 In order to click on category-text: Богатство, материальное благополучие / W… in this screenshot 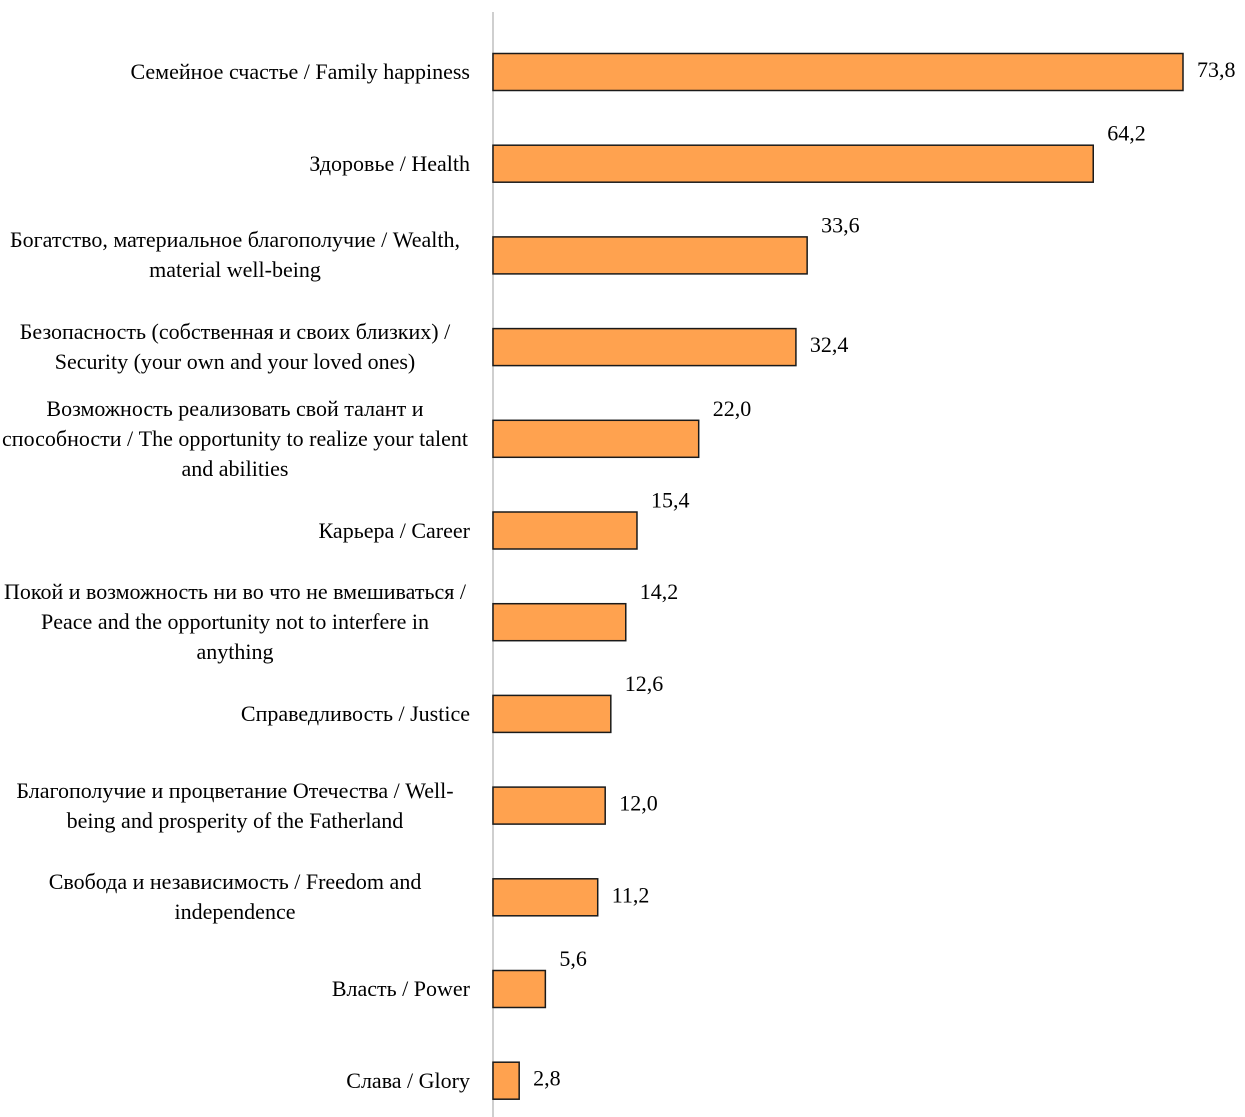, I will do `click(235, 255)`.